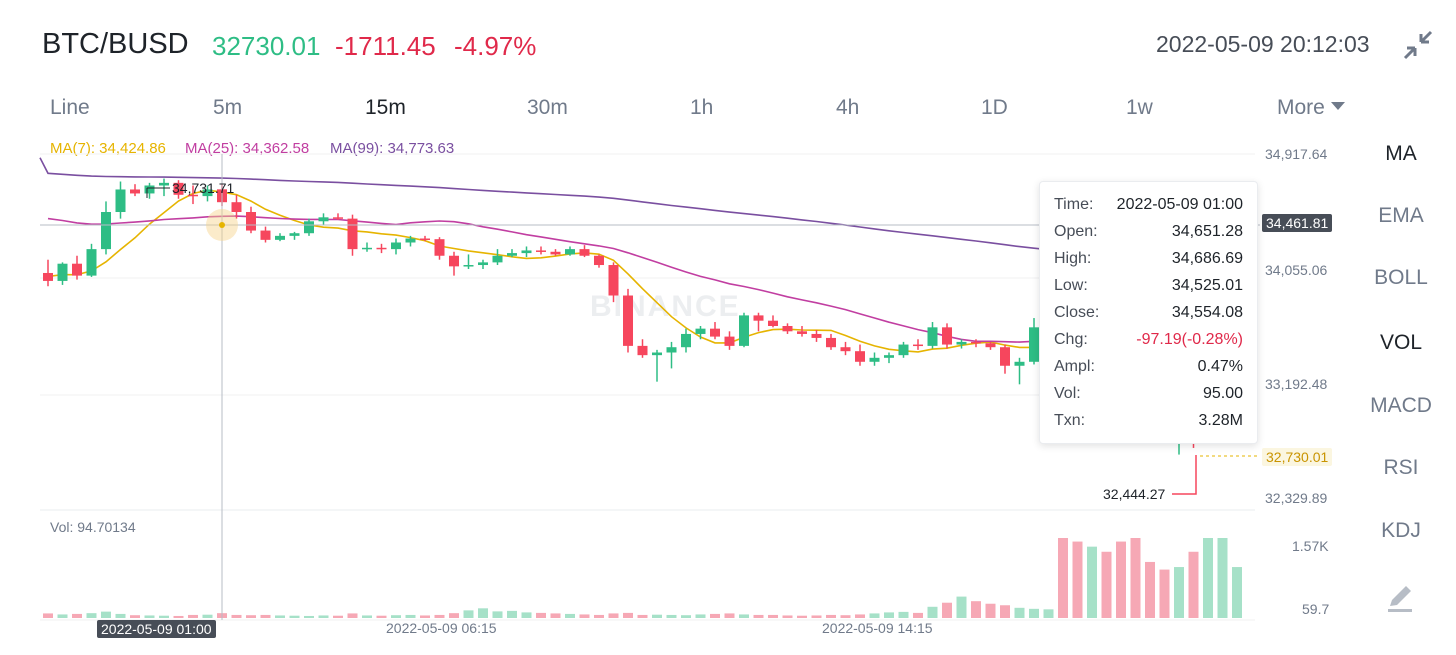 The height and width of the screenshot is (655, 1456). Describe the element at coordinates (848, 107) in the screenshot. I see `tab-4h: 4h` at that location.